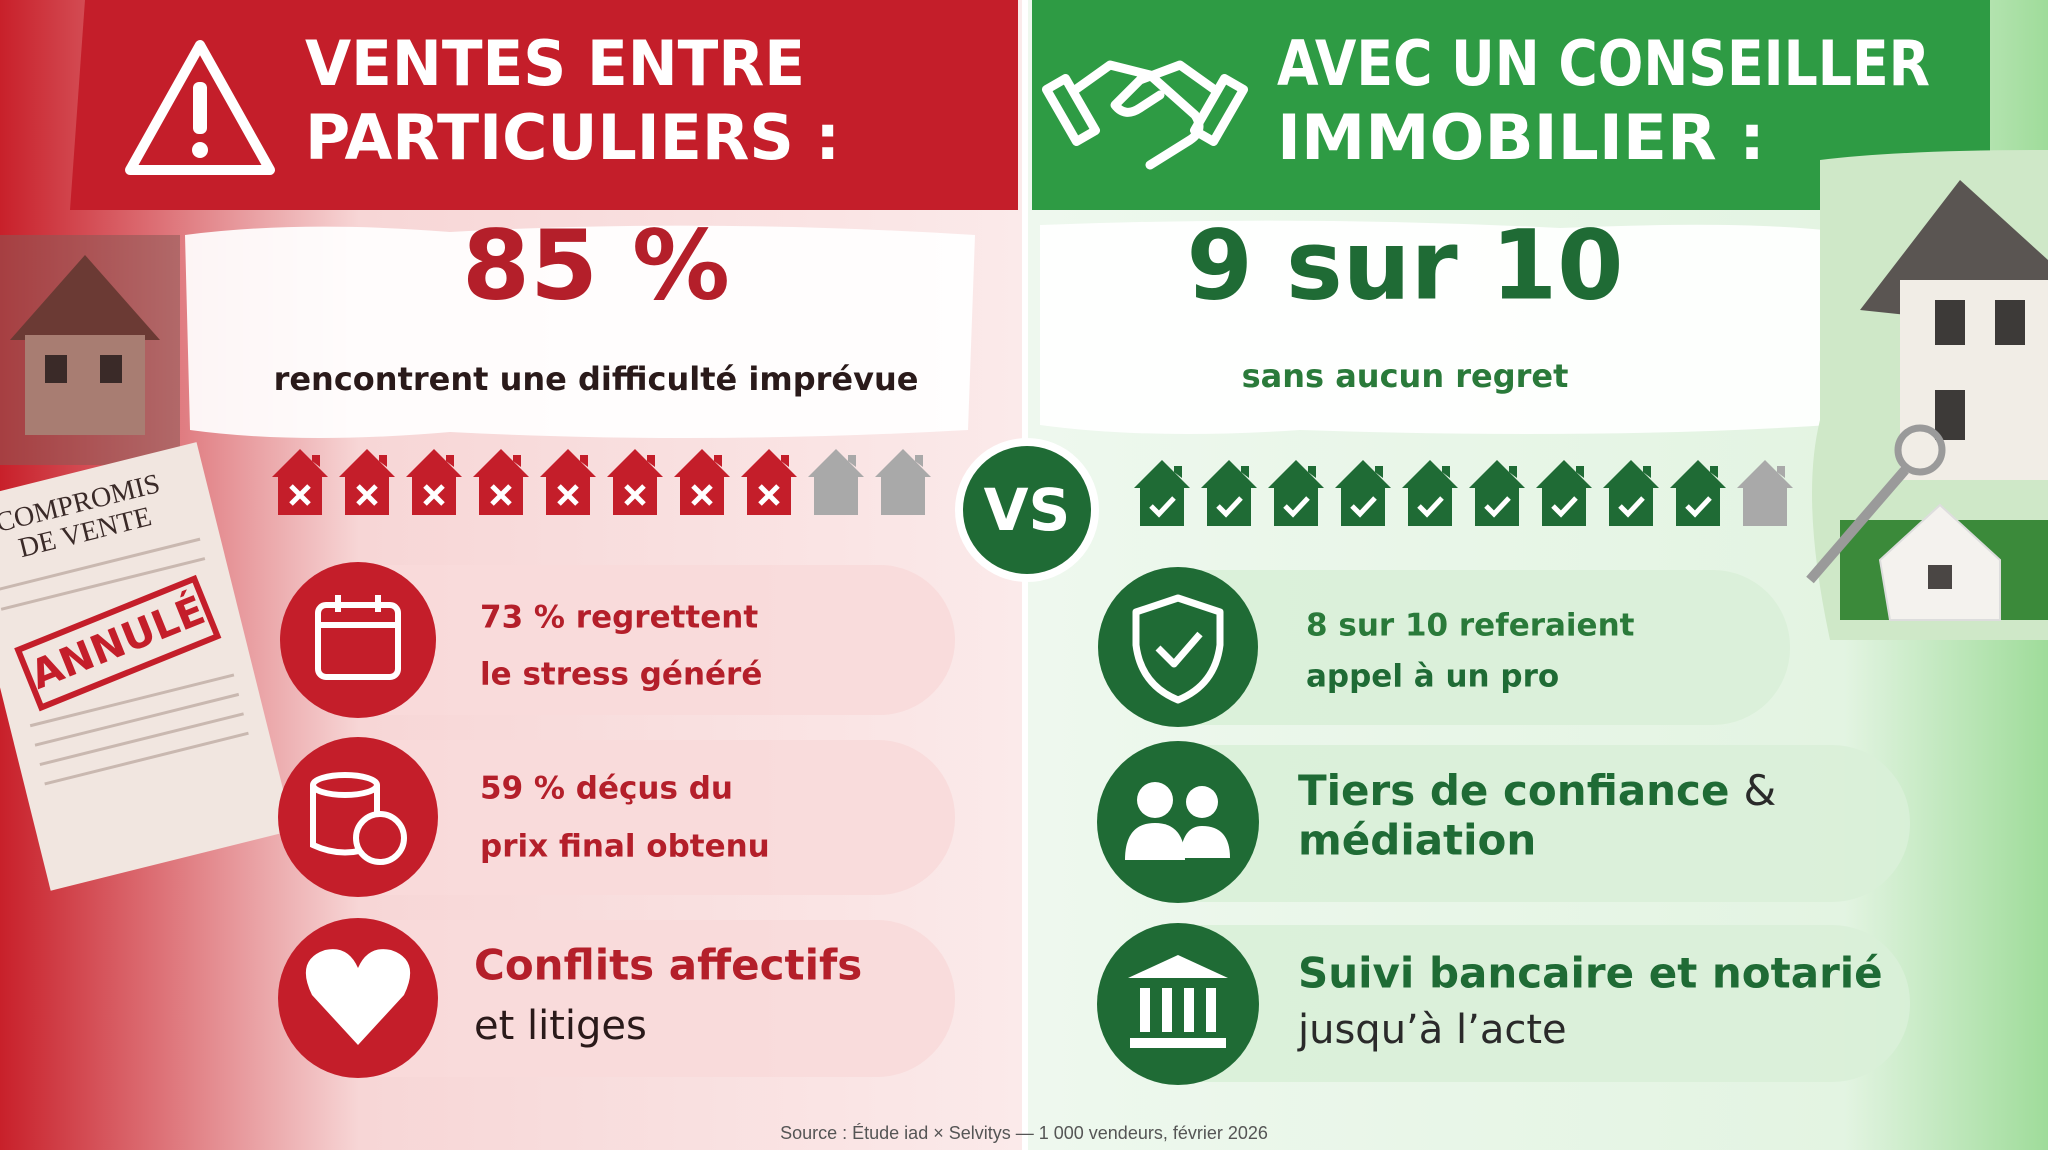 Image resolution: width=2048 pixels, height=1150 pixels. What do you see at coordinates (1513, 790) in the screenshot?
I see `item-text: Tiers de confiance` at bounding box center [1513, 790].